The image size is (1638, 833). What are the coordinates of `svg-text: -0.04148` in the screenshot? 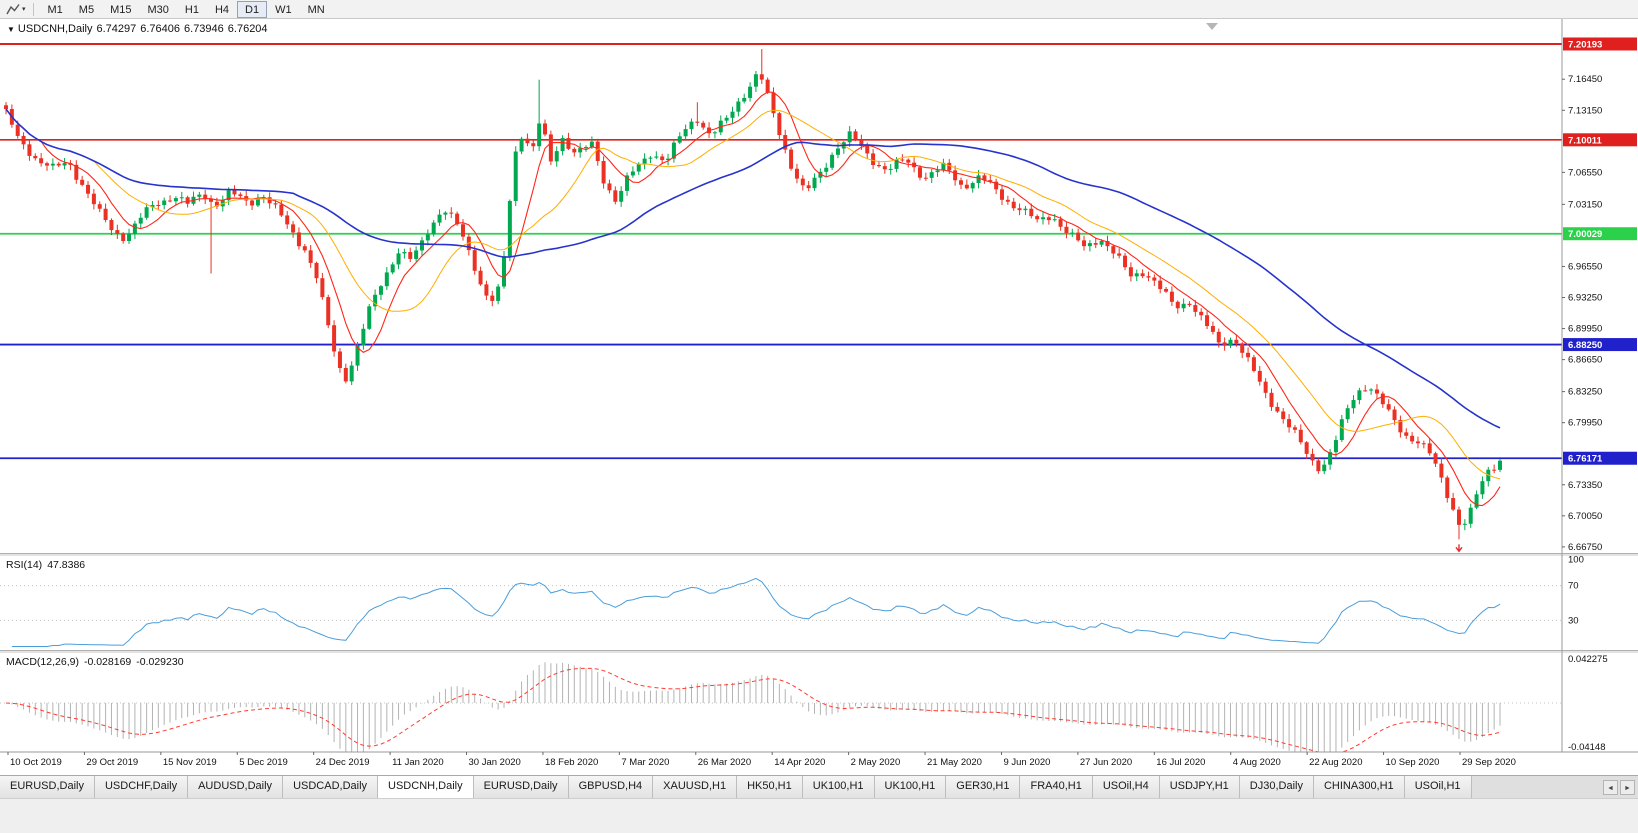 It's located at (1587, 747).